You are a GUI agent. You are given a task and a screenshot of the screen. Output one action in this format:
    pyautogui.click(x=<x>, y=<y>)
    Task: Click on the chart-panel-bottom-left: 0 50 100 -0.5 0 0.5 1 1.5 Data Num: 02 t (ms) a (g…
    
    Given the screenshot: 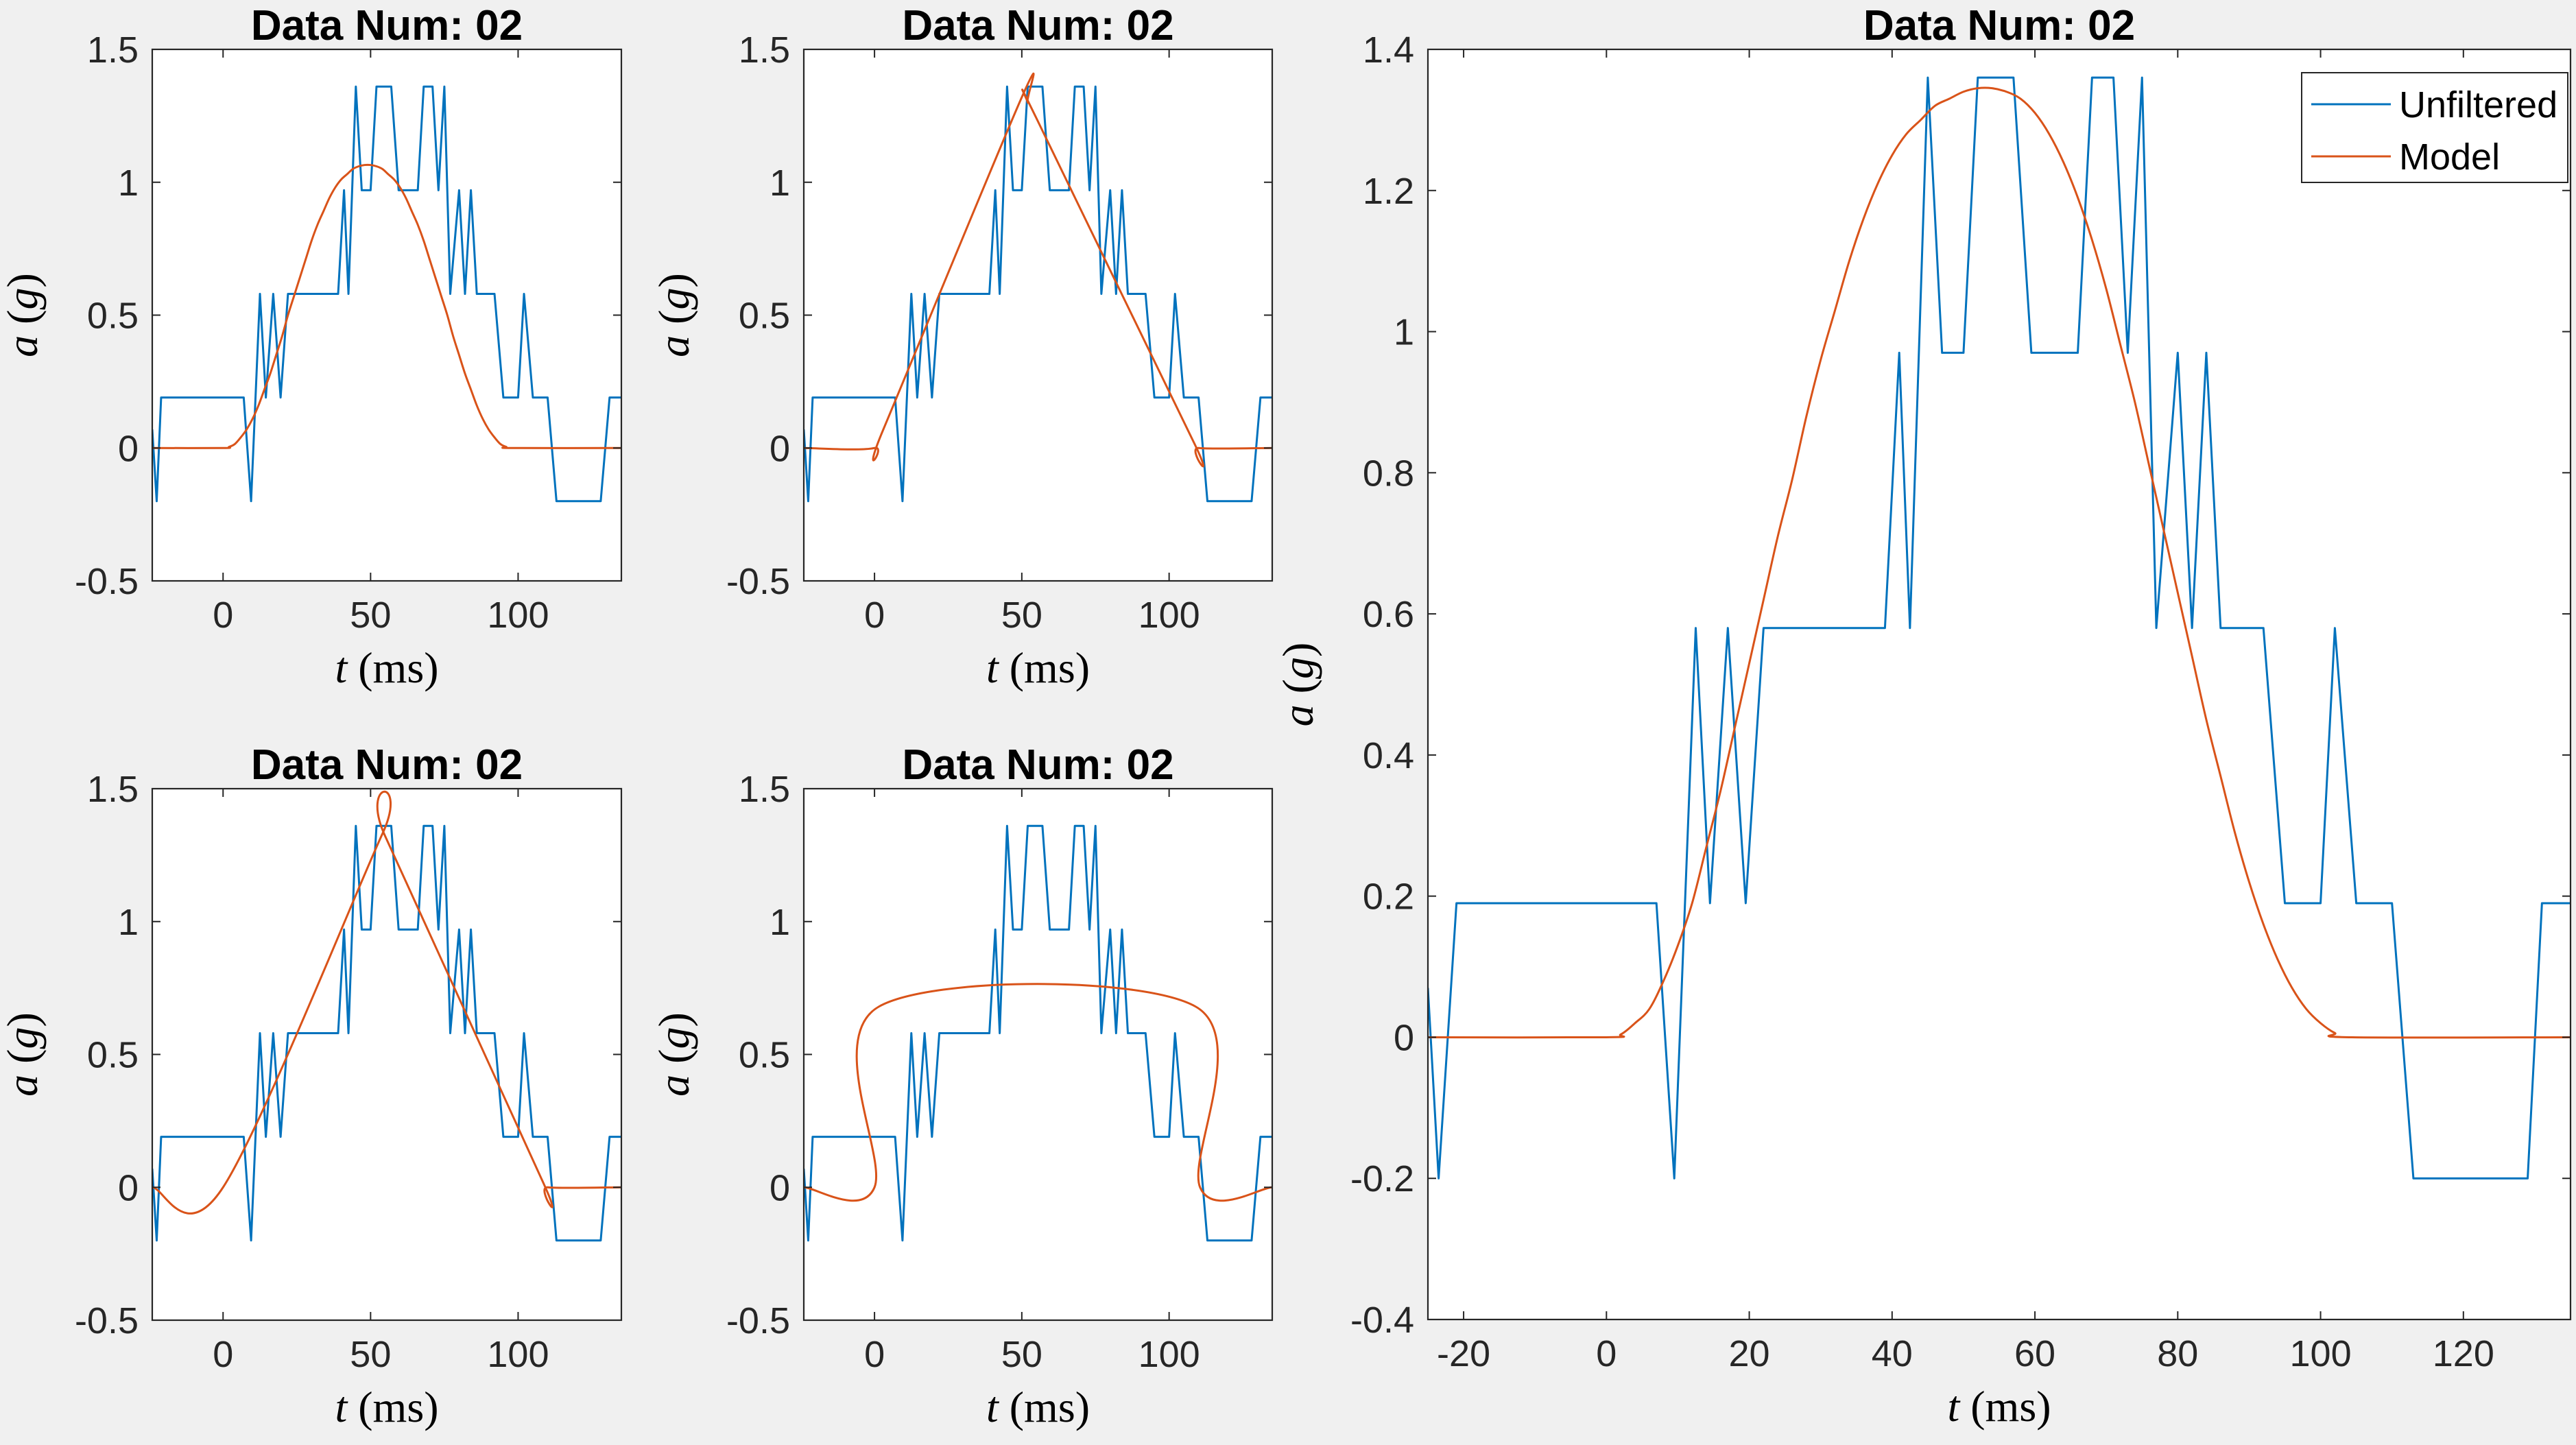 What is the action you would take?
    pyautogui.click(x=311, y=1086)
    